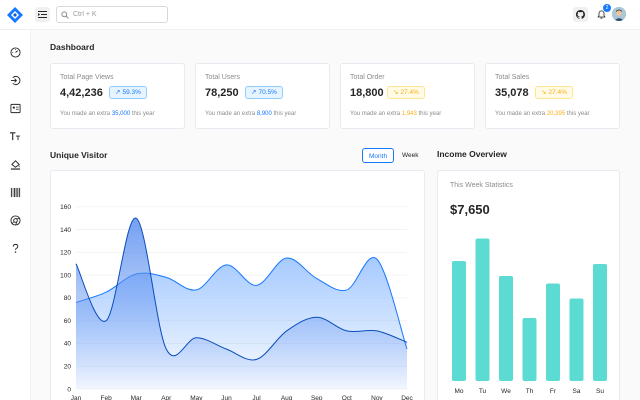  I want to click on github-button, so click(580, 14).